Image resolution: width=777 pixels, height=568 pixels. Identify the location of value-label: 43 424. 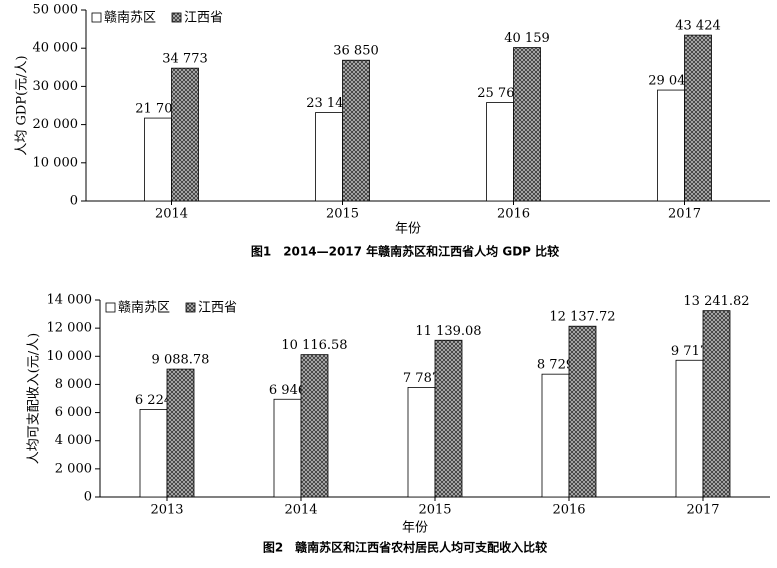
(698, 26).